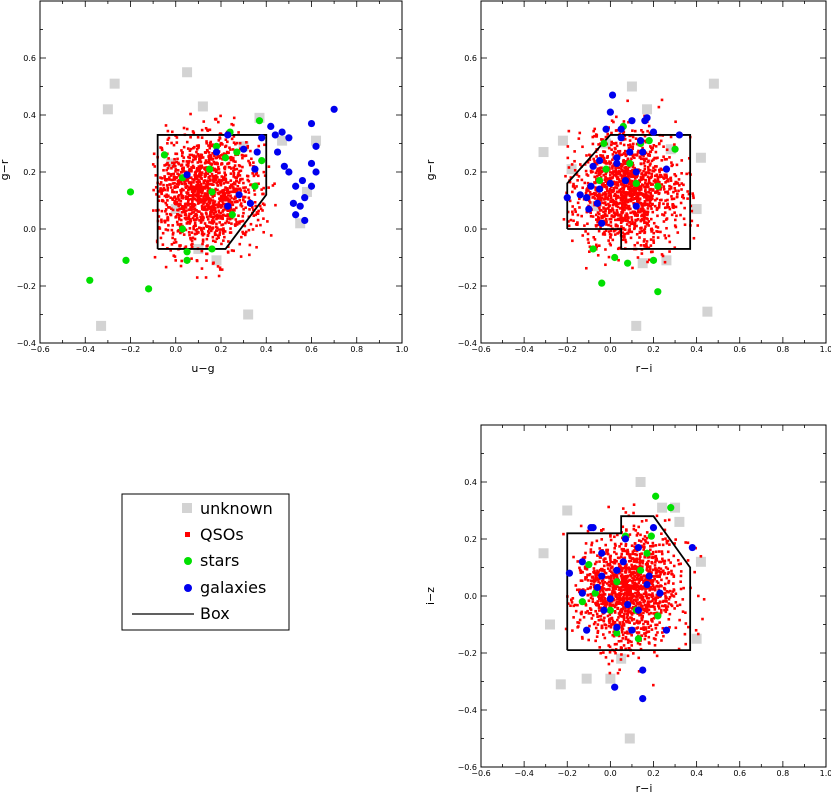 This screenshot has width=831, height=795. I want to click on unknown-point, so click(202, 106).